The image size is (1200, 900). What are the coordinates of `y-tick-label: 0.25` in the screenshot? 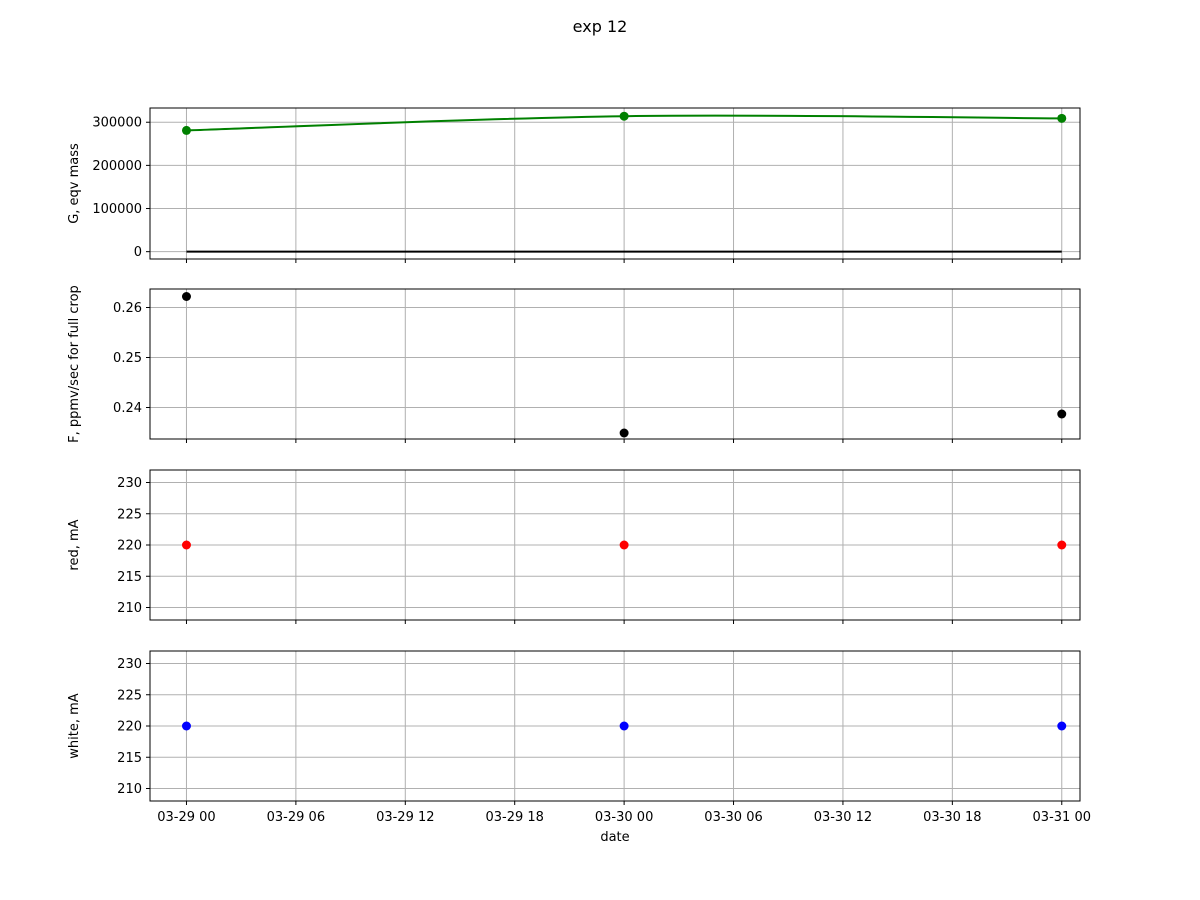 It's located at (127, 358).